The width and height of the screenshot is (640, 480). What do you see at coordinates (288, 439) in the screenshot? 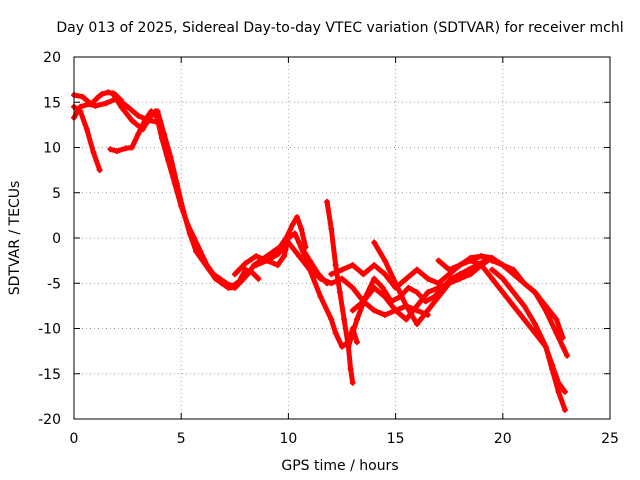
I see `x-tick-label: 10` at bounding box center [288, 439].